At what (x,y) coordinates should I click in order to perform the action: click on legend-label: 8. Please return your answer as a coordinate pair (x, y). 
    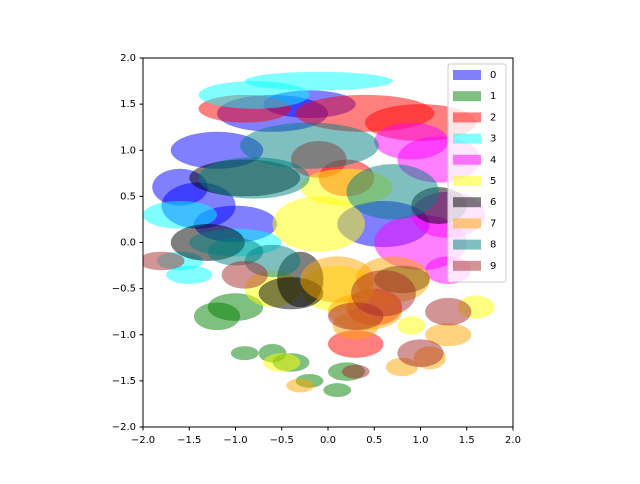
    Looking at the image, I should click on (493, 245).